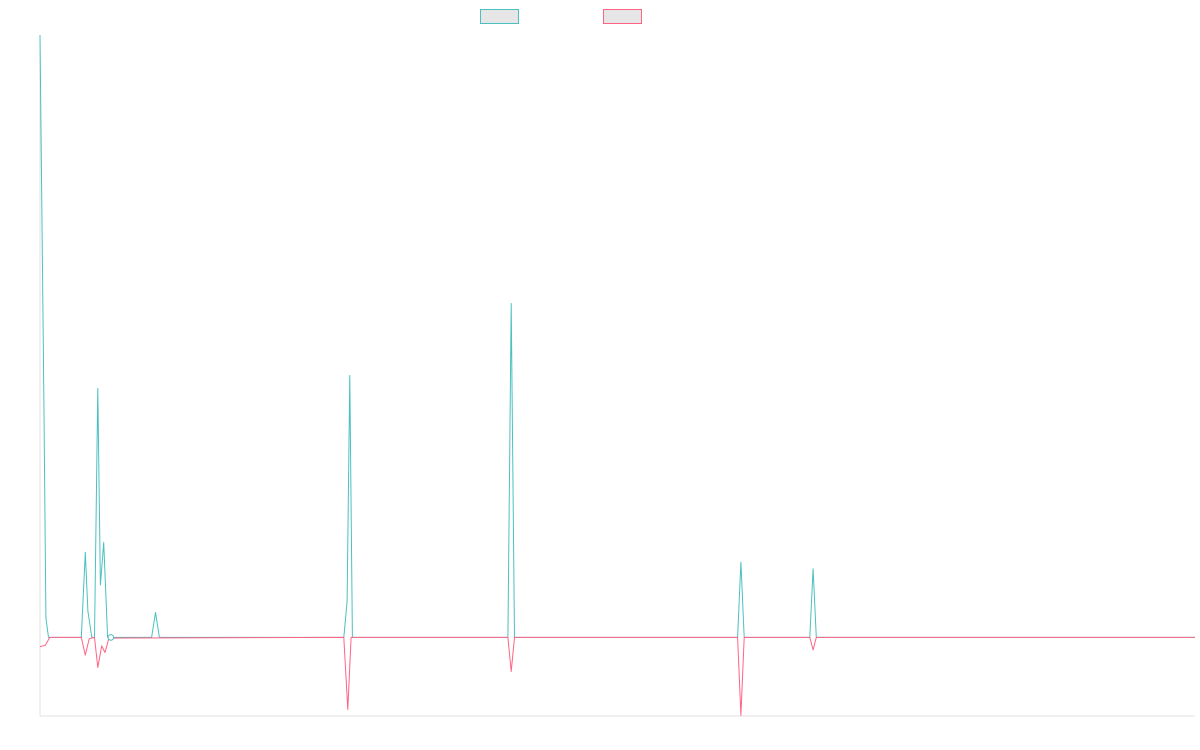 The width and height of the screenshot is (1200, 750). What do you see at coordinates (111, 637) in the screenshot?
I see `highlight-point` at bounding box center [111, 637].